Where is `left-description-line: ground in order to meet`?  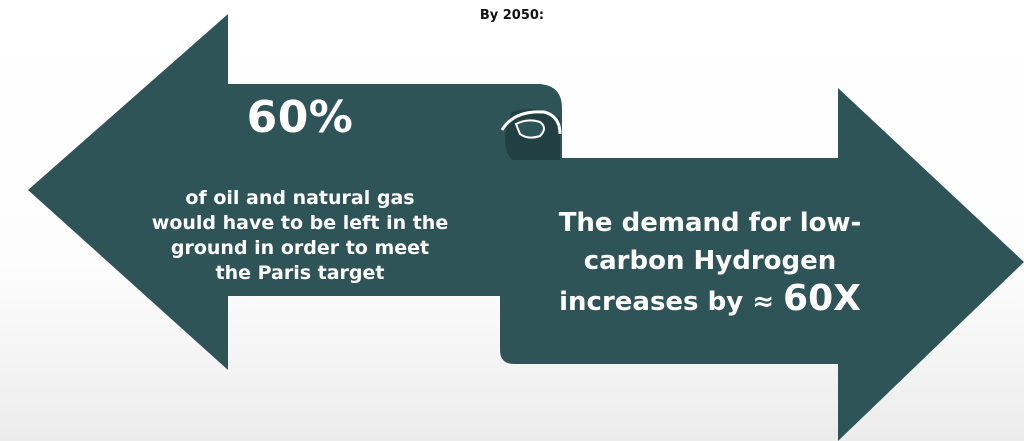
left-description-line: ground in order to meet is located at coordinates (300, 248).